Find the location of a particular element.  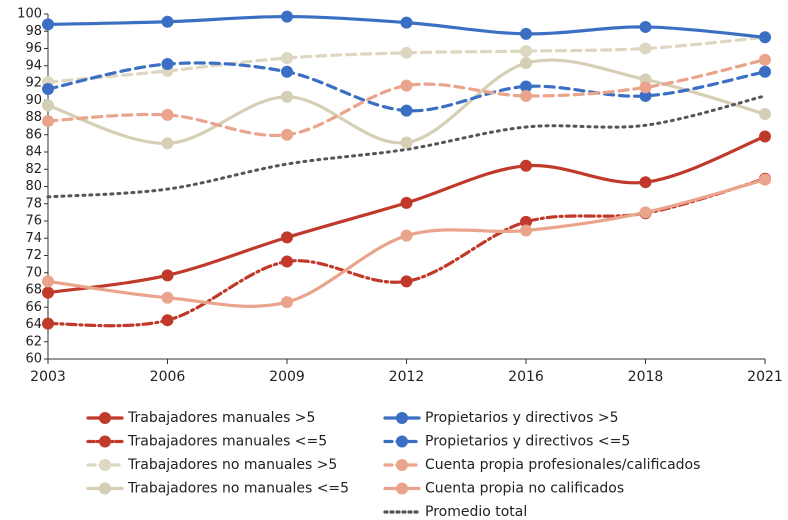

legend-label: Trabajadores manuales <=5 is located at coordinates (227, 442).